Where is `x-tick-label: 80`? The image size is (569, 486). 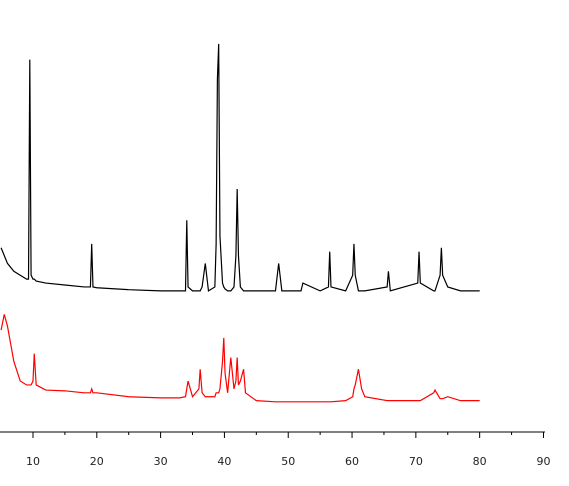 x-tick-label: 80 is located at coordinates (480, 461).